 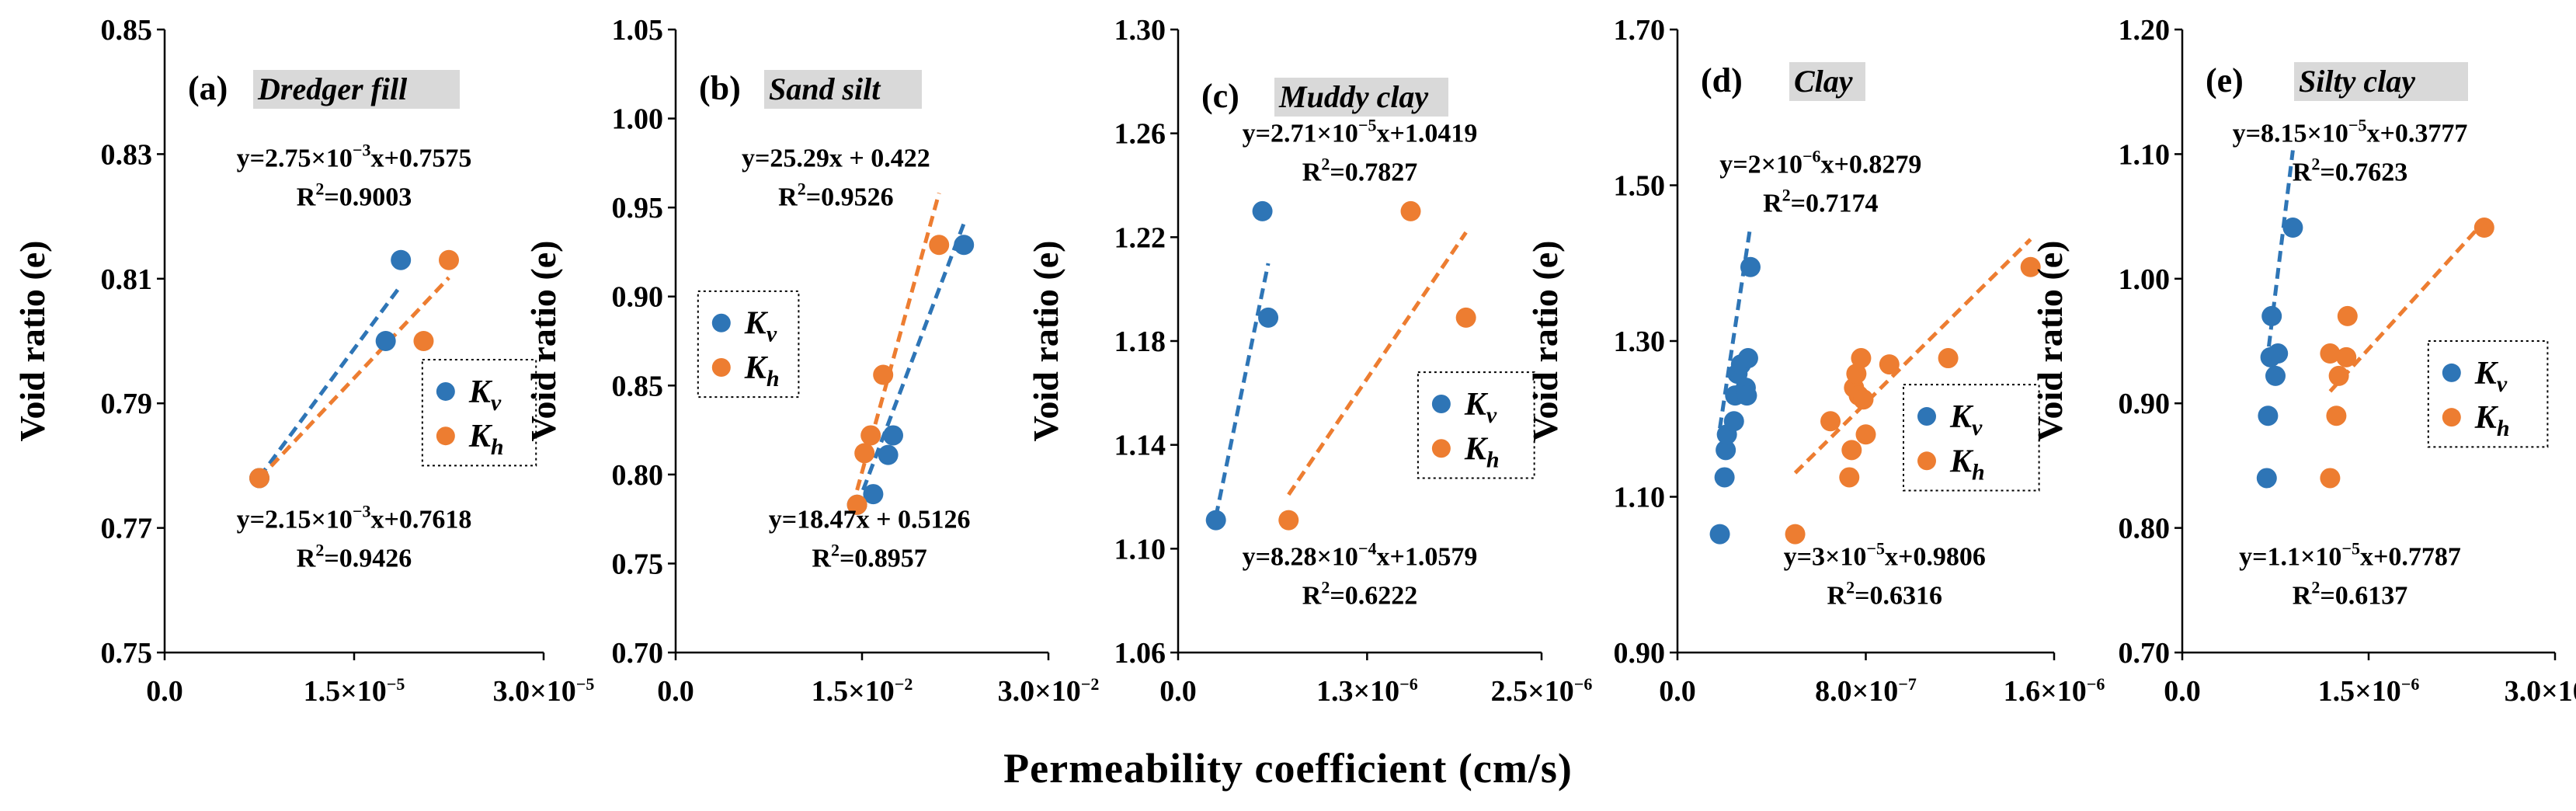 I want to click on r-squared: R2=0.9003, so click(x=354, y=195).